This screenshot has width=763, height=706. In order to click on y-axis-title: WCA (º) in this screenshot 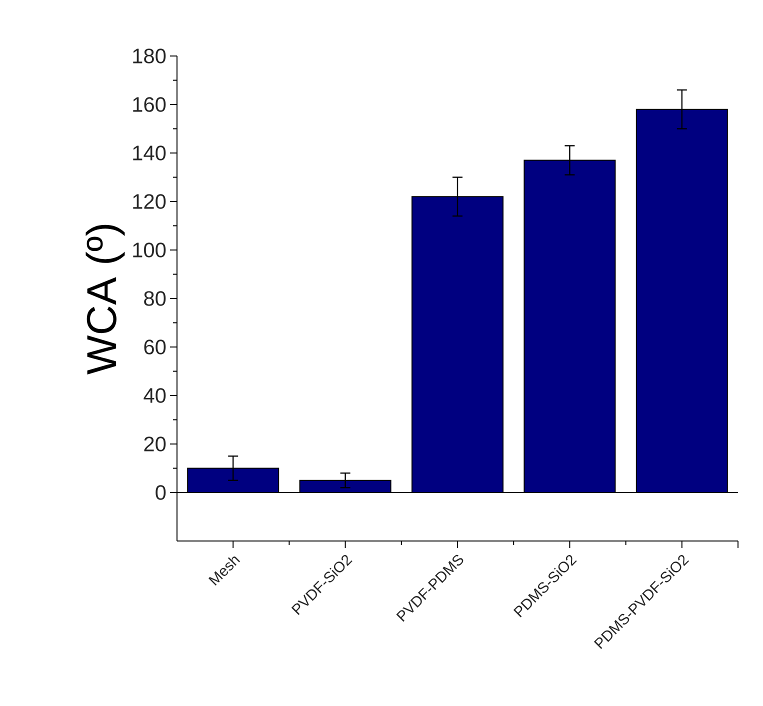, I will do `click(105, 299)`.